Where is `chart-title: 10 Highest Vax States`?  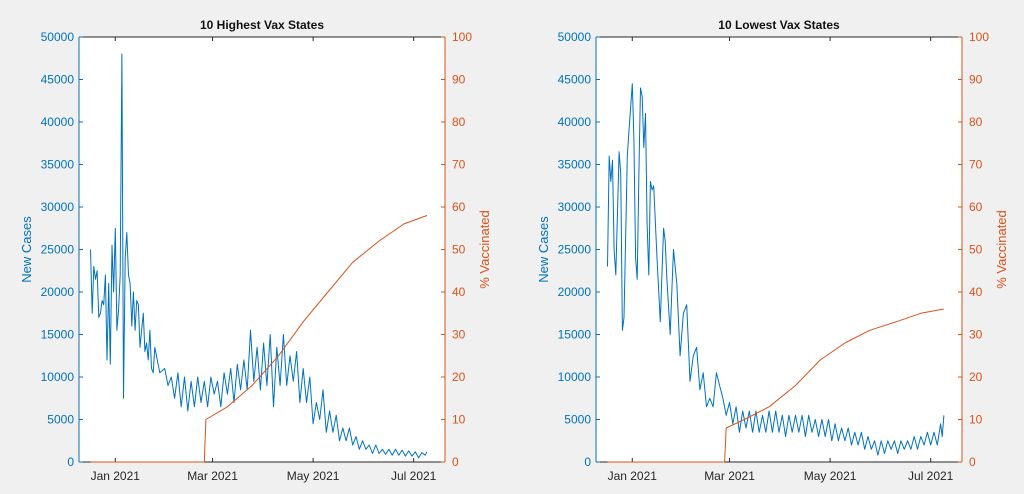 chart-title: 10 Highest Vax States is located at coordinates (262, 25).